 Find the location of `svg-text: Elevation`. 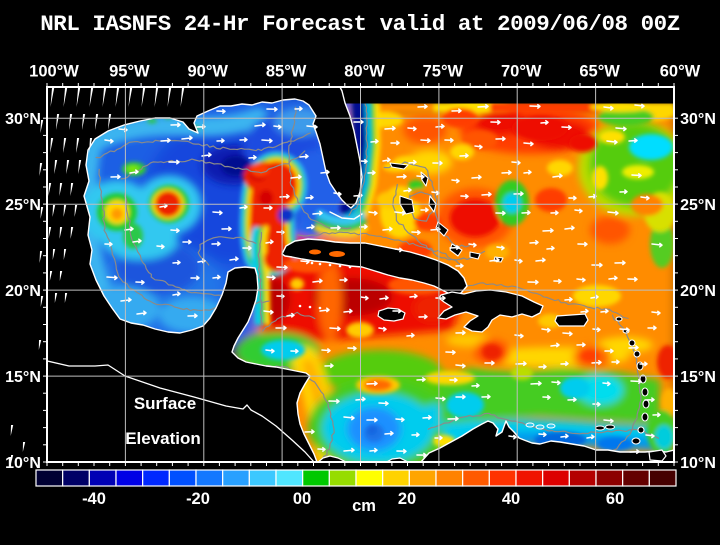

svg-text: Elevation is located at coordinates (163, 438).